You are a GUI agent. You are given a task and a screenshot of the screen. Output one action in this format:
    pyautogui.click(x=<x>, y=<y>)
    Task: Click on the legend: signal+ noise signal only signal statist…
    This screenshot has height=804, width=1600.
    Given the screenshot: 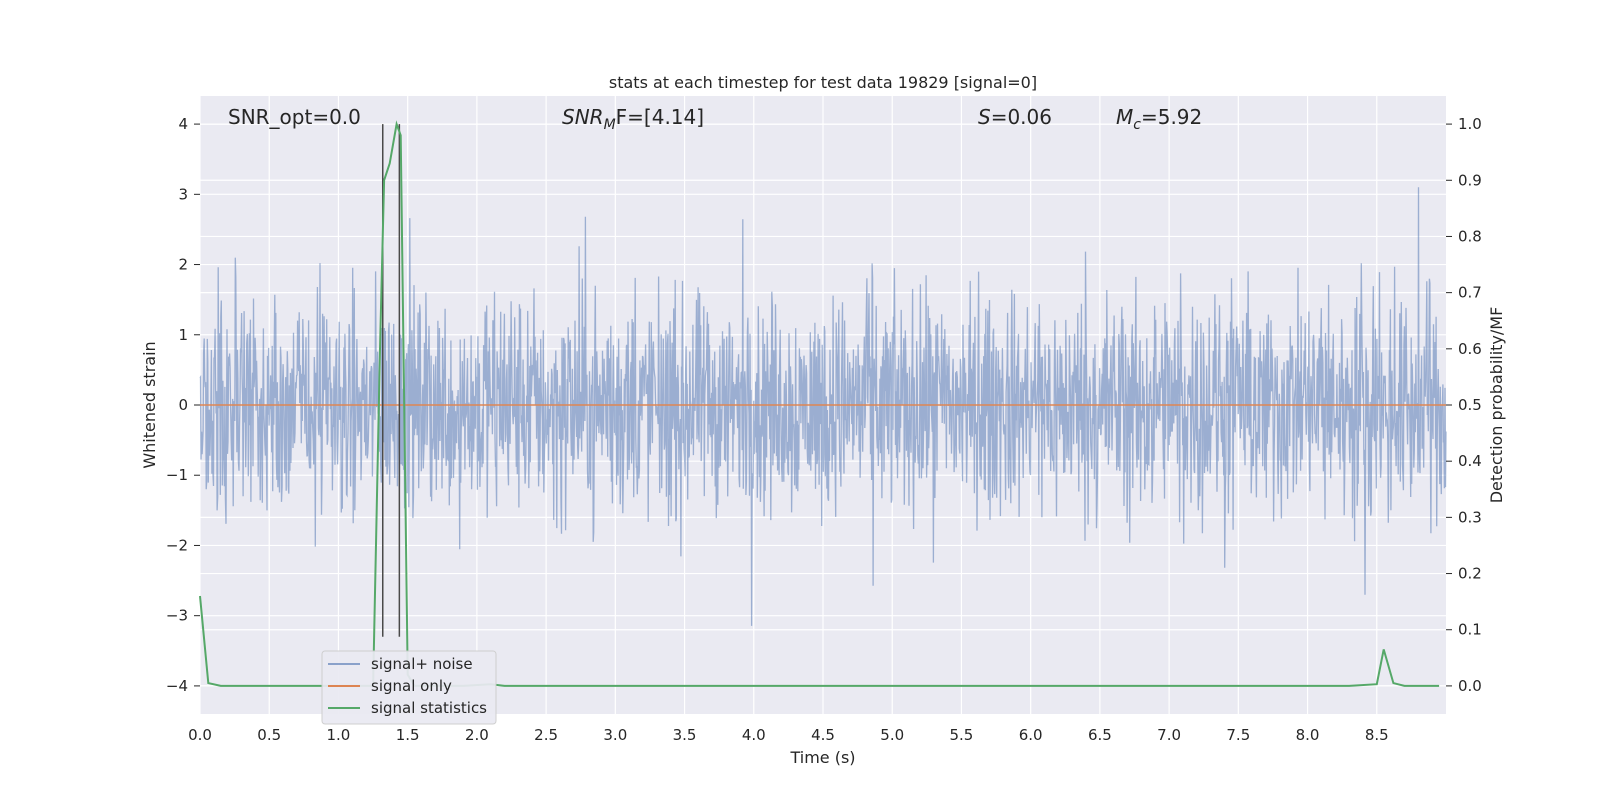 What is the action you would take?
    pyautogui.click(x=409, y=687)
    